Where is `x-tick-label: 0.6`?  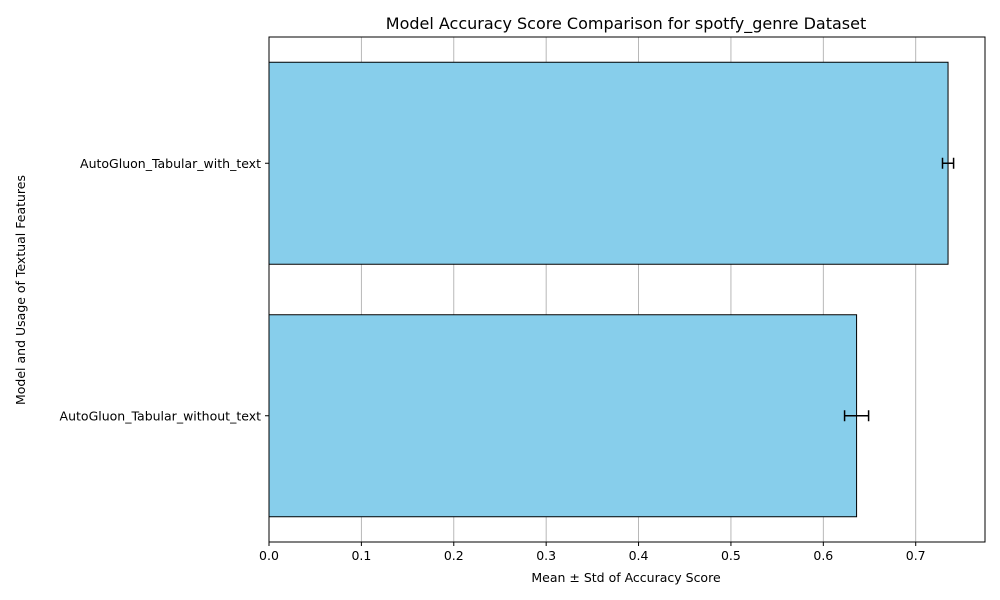
x-tick-label: 0.6 is located at coordinates (823, 555).